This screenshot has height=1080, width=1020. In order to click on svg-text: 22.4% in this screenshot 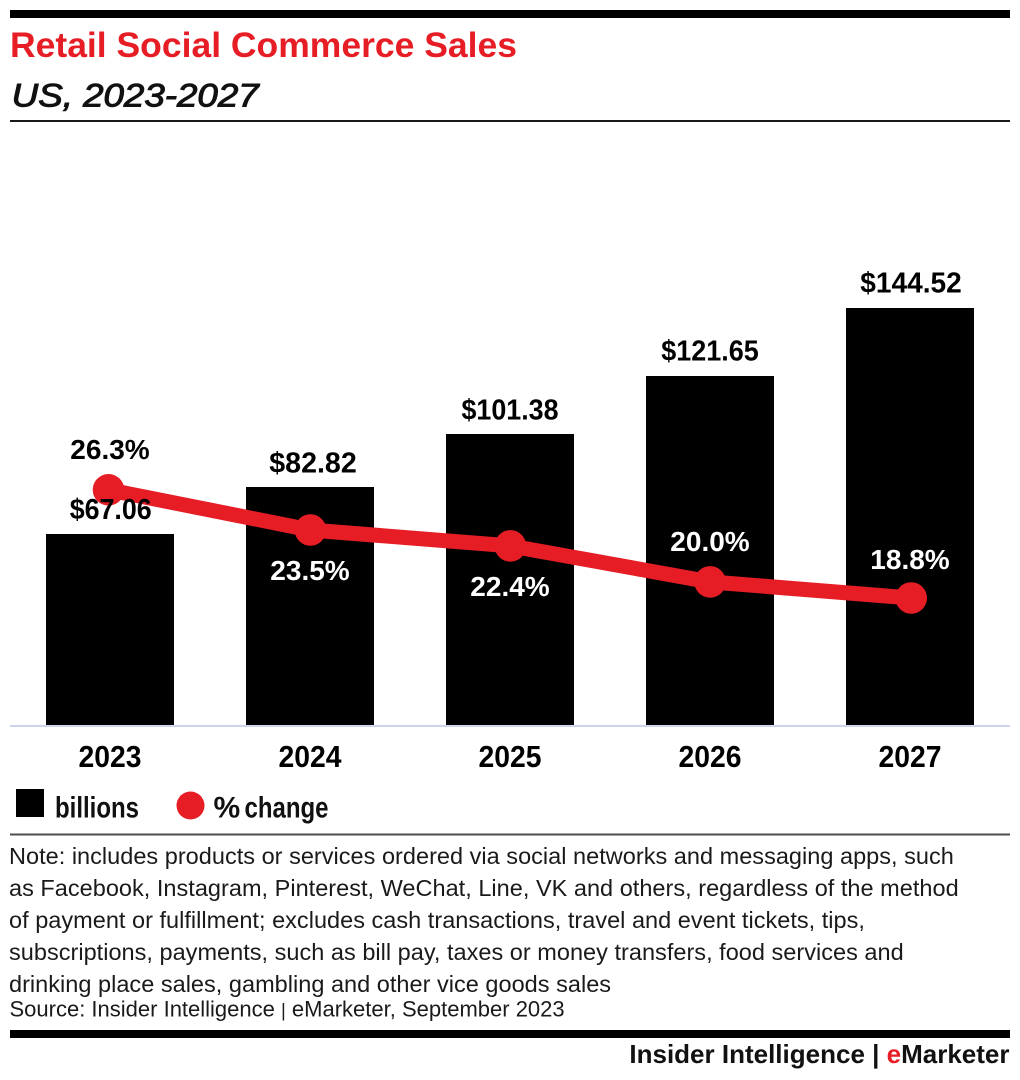, I will do `click(509, 586)`.